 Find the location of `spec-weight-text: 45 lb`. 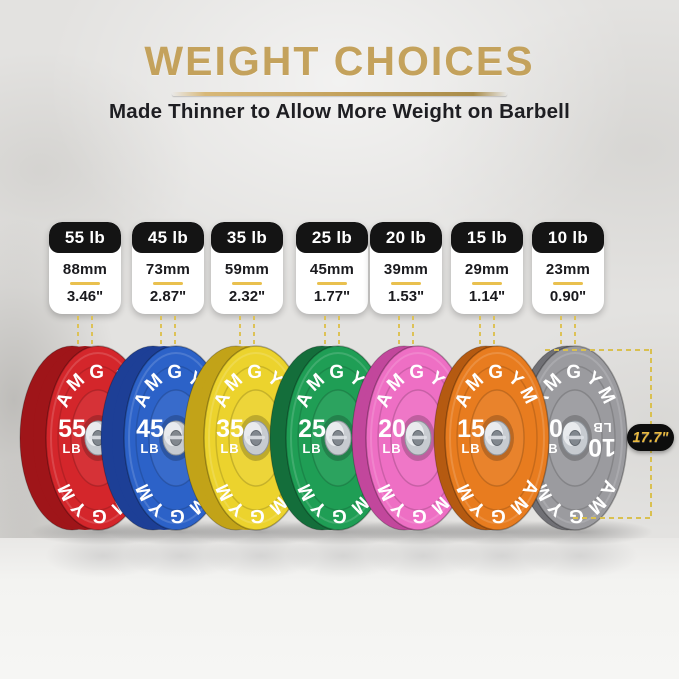

spec-weight-text: 45 lb is located at coordinates (168, 237).